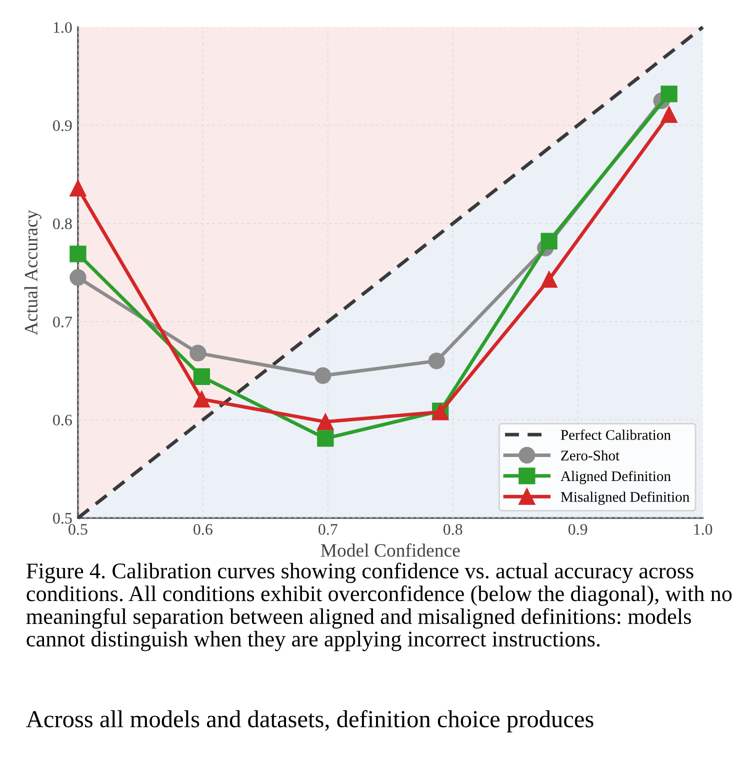 The image size is (739, 776). Describe the element at coordinates (379, 607) in the screenshot. I see `caption: Figure 4. Calibration curves showing confidence vs. actual accuracy across conditions. All conditions exhibit overconfidence (below the diagonal), with no meaningful separation between aligned and misaligned definitions: models cannot distinguish when they are applying incorrect instructions.` at that location.